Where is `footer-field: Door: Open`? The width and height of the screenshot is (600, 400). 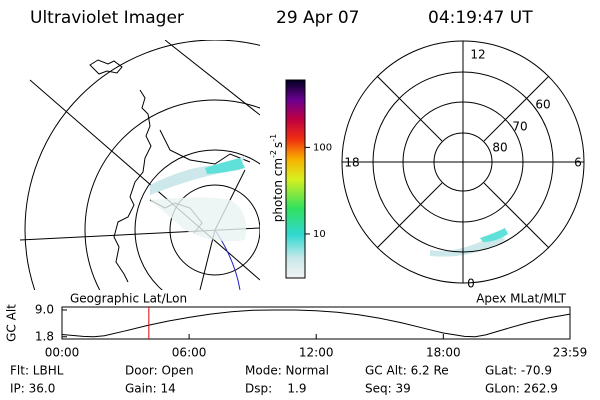
footer-field: Door: Open is located at coordinates (159, 371).